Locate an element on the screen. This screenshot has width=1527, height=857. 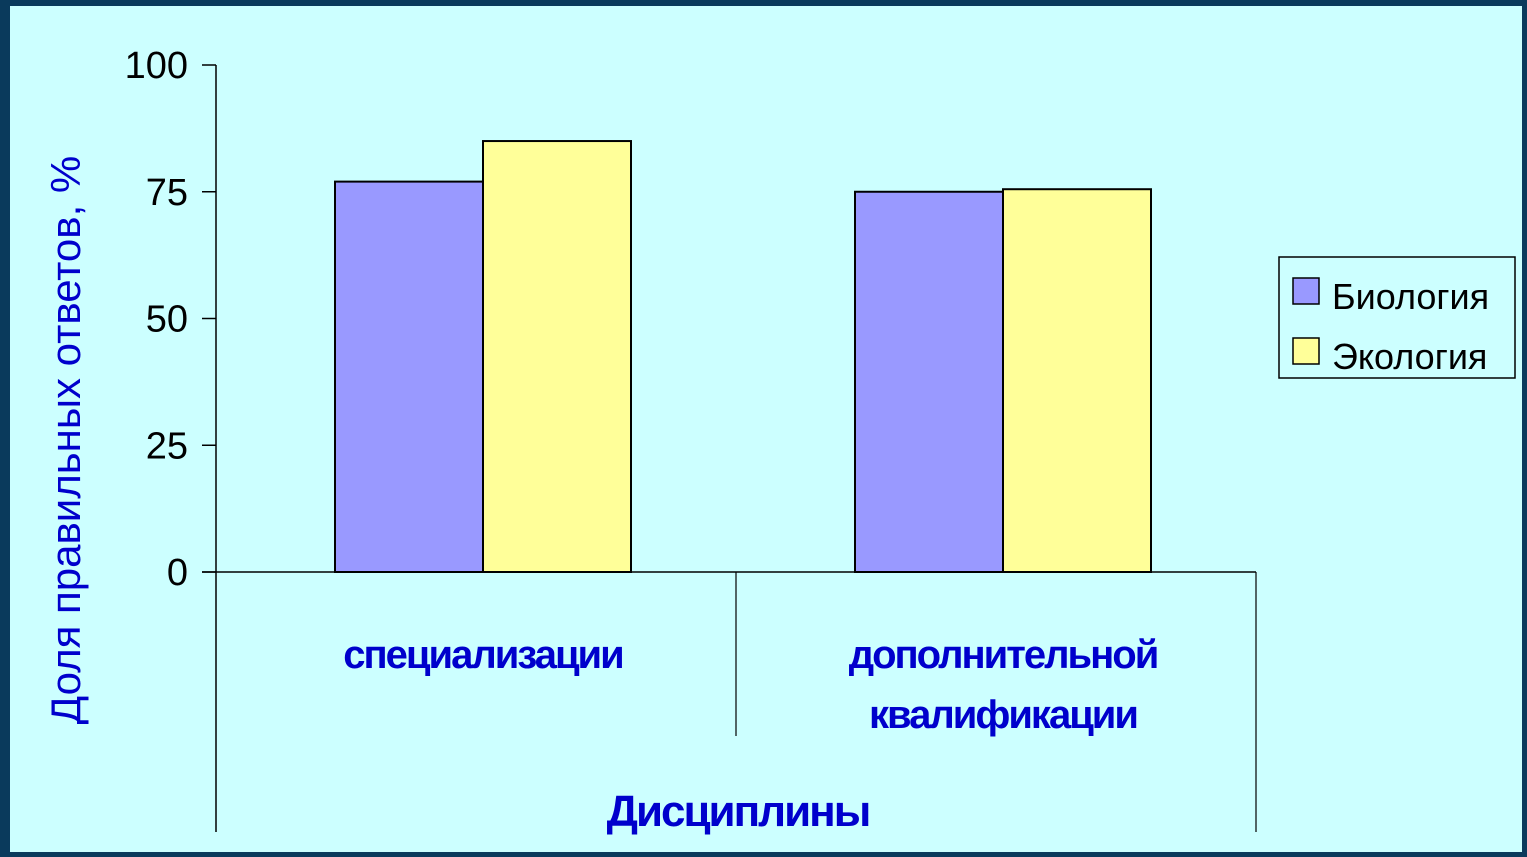
y-axis-title: Доля правильных ответов, % is located at coordinates (65, 440).